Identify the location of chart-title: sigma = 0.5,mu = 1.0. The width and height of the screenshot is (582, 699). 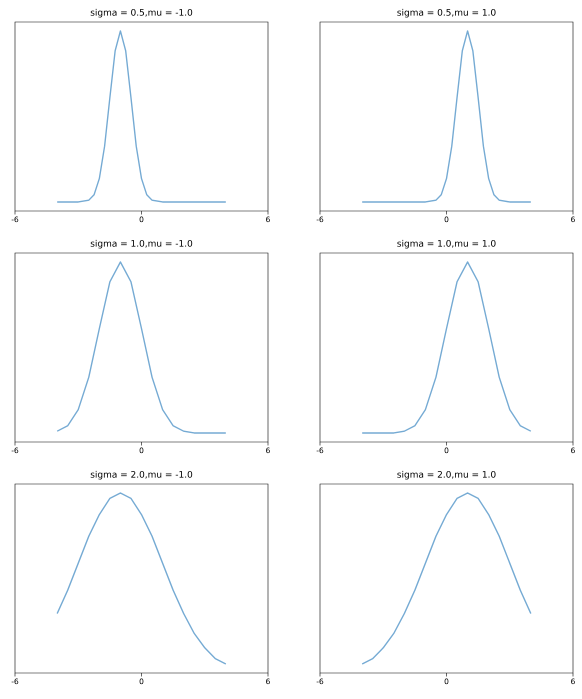
(446, 13).